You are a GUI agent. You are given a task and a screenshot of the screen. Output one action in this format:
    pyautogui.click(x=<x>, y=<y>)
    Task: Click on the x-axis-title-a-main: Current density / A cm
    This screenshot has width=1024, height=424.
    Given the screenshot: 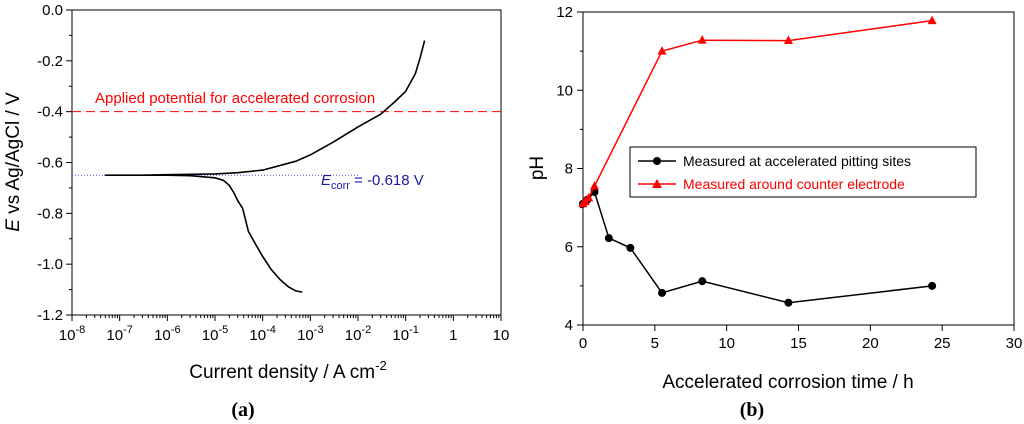 What is the action you would take?
    pyautogui.click(x=282, y=372)
    